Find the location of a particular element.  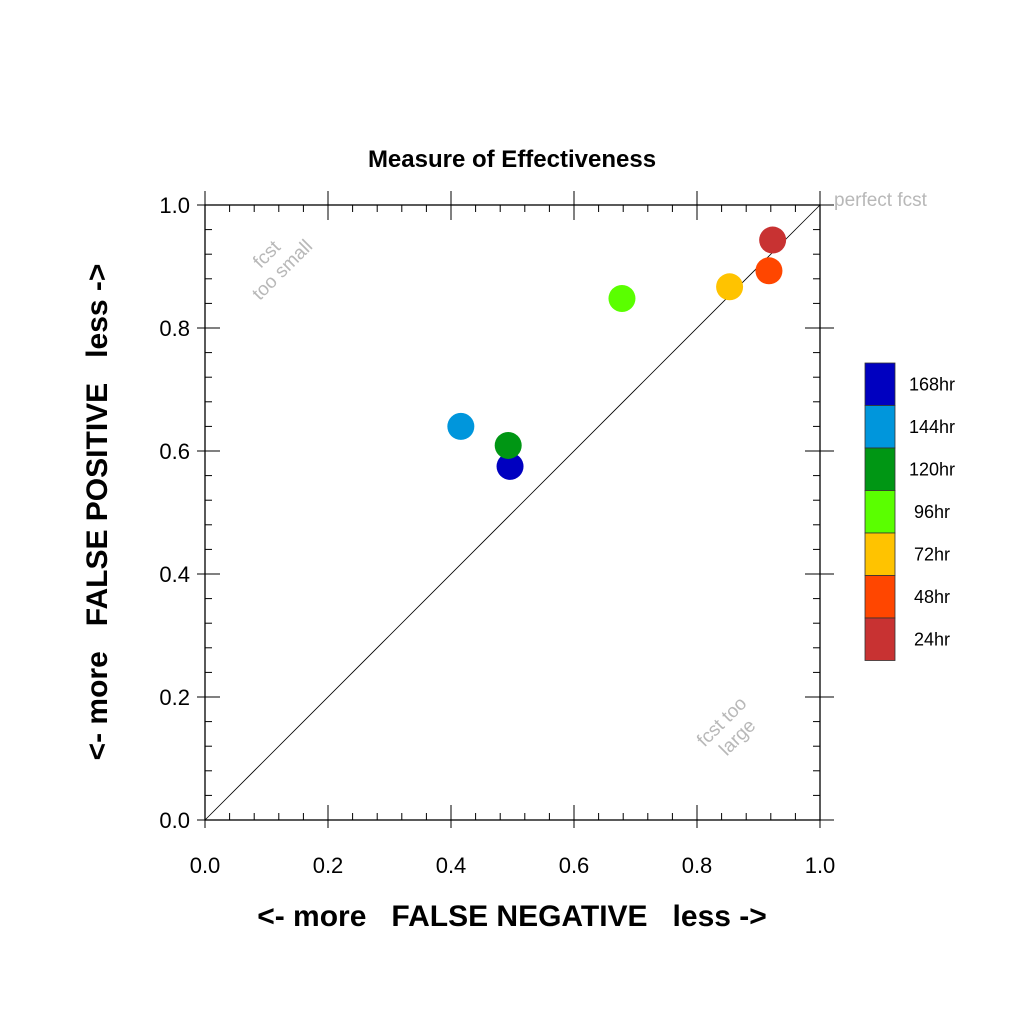

y-tick-label: 0.0 is located at coordinates (174, 820).